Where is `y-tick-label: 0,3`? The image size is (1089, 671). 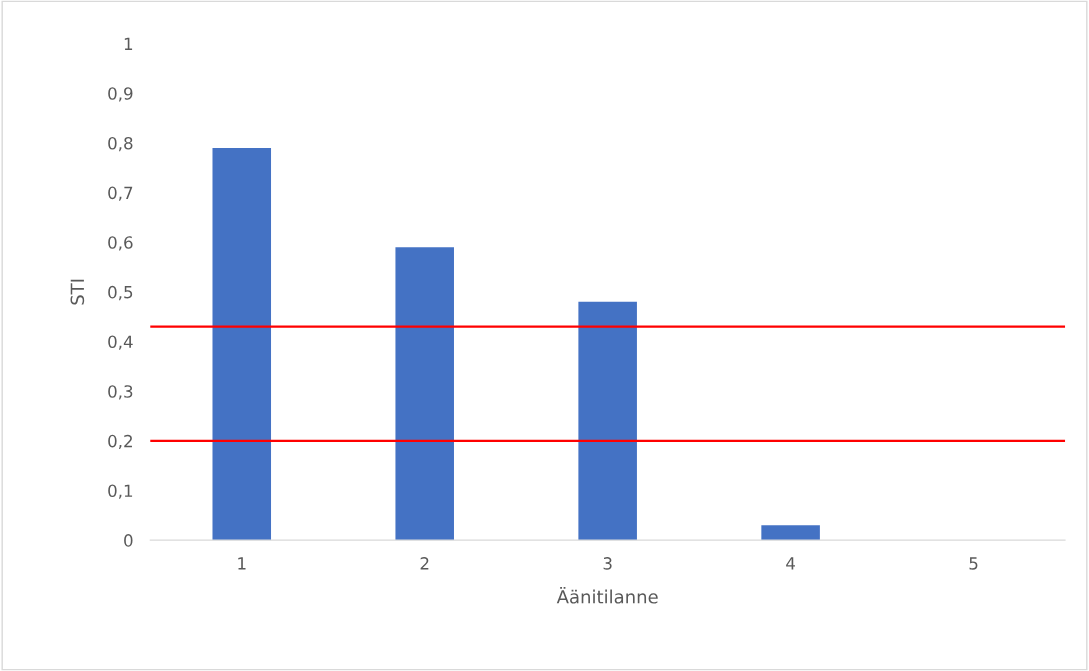
y-tick-label: 0,3 is located at coordinates (120, 392).